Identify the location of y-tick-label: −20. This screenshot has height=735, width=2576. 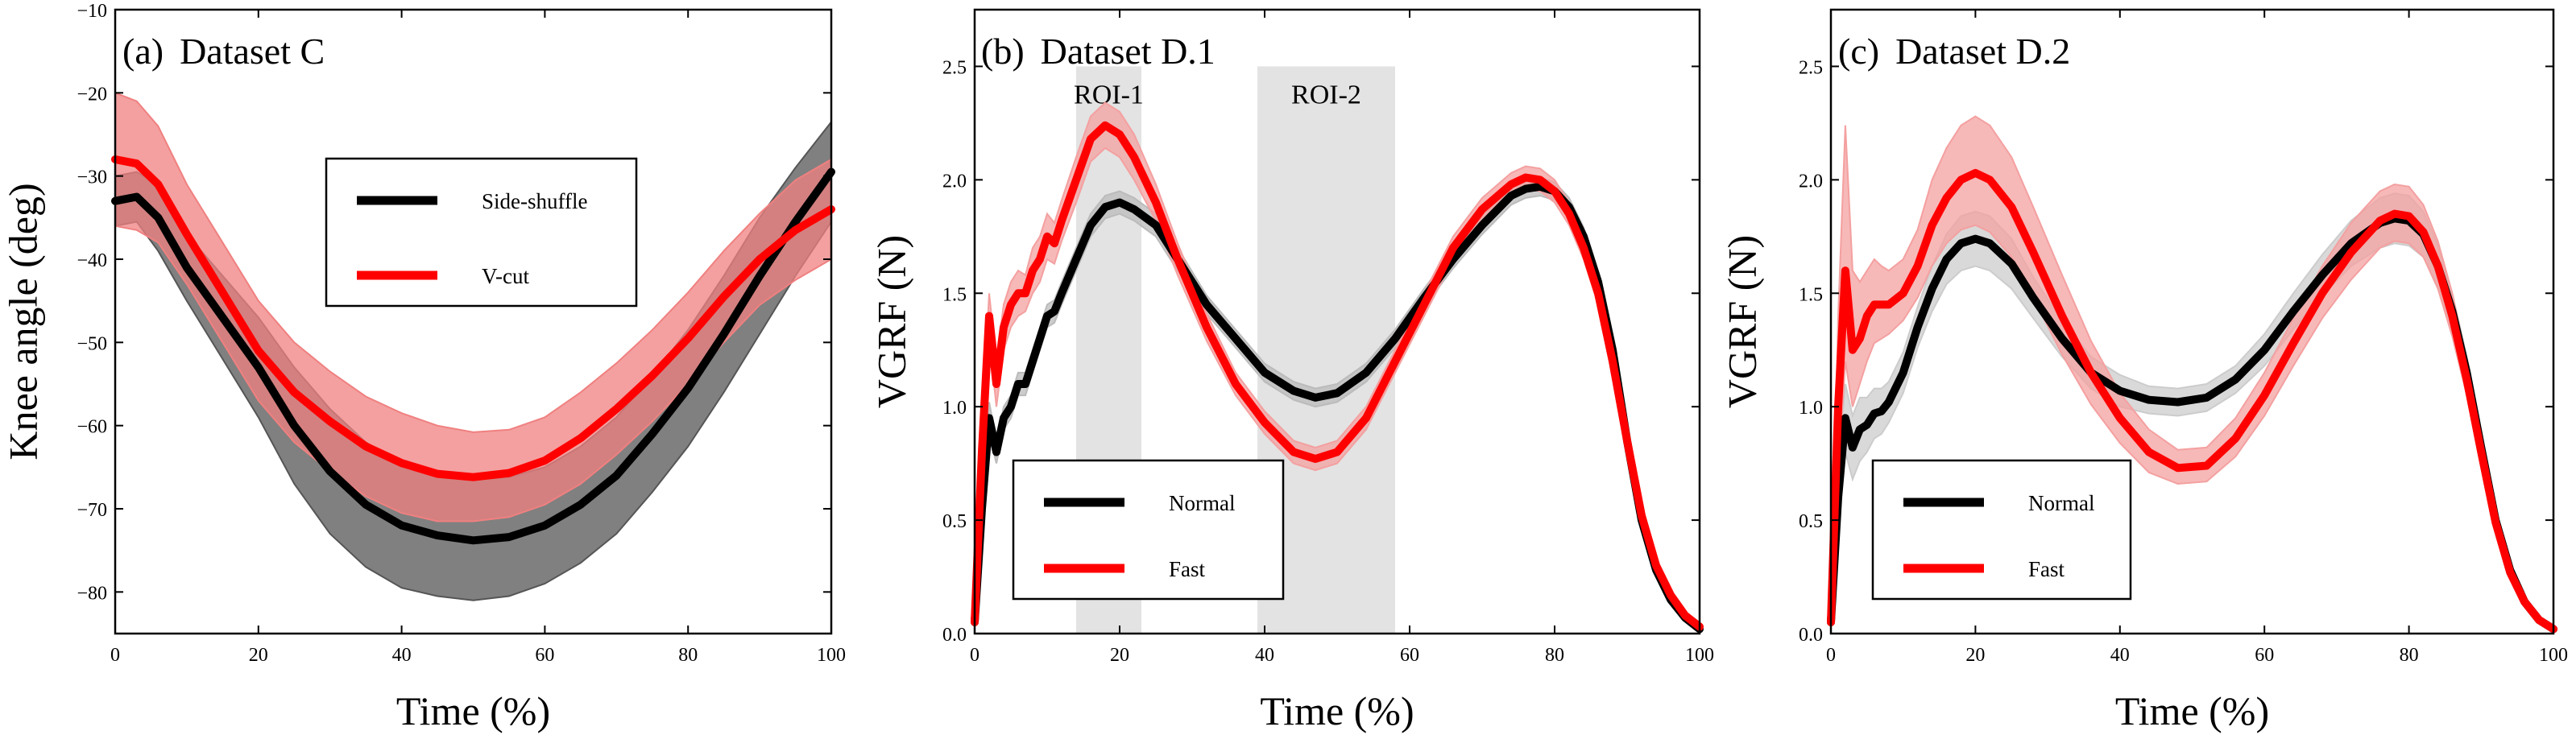
(92, 95).